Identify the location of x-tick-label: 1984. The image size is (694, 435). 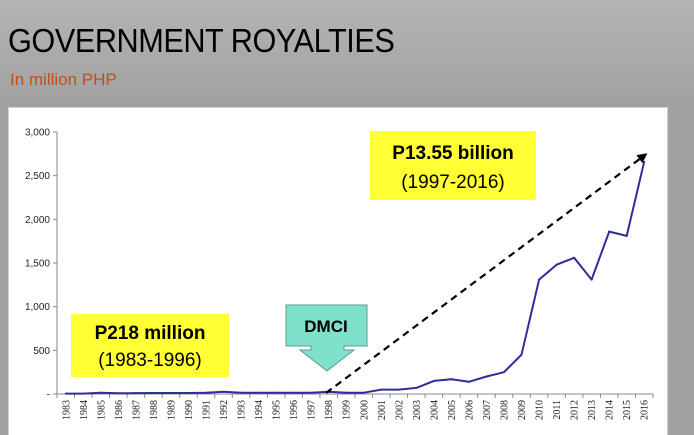
(84, 410).